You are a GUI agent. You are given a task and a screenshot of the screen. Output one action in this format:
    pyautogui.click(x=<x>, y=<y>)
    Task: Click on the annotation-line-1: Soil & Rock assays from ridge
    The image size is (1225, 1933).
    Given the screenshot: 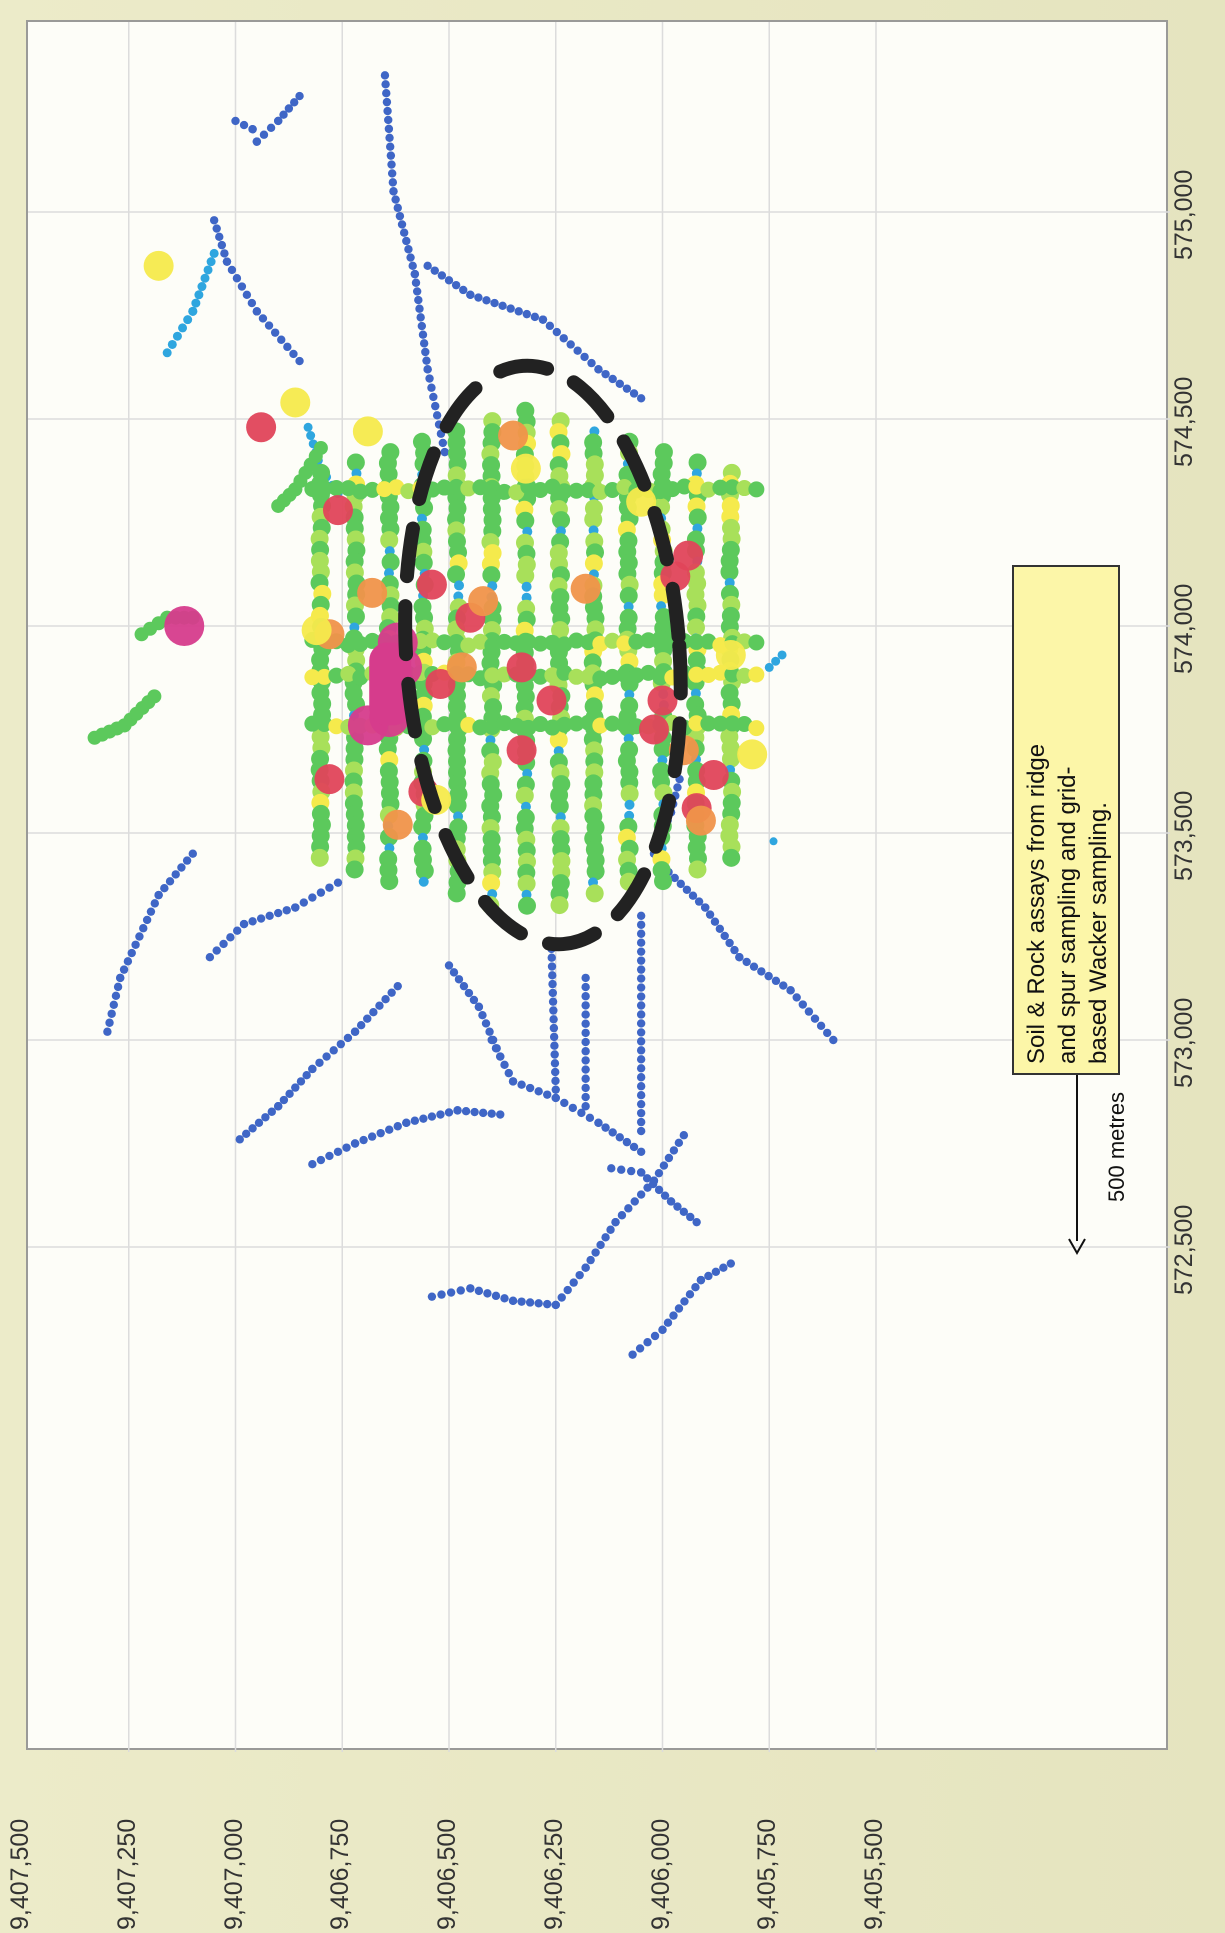 What is the action you would take?
    pyautogui.click(x=1036, y=903)
    